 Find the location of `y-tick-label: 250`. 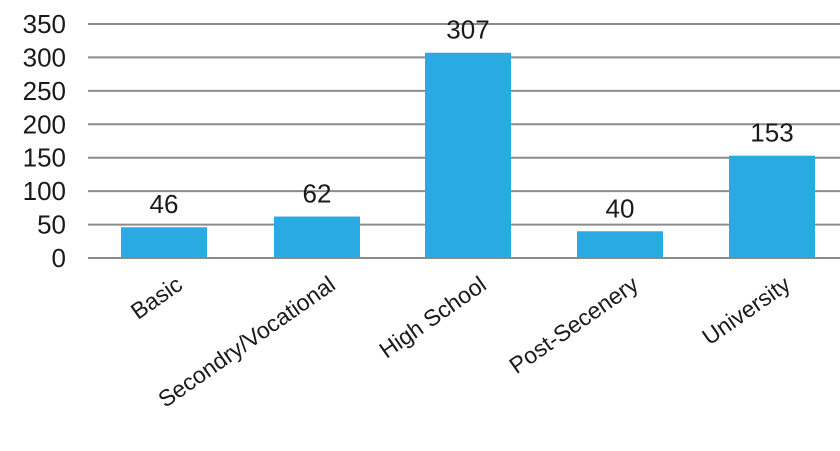

y-tick-label: 250 is located at coordinates (44, 91).